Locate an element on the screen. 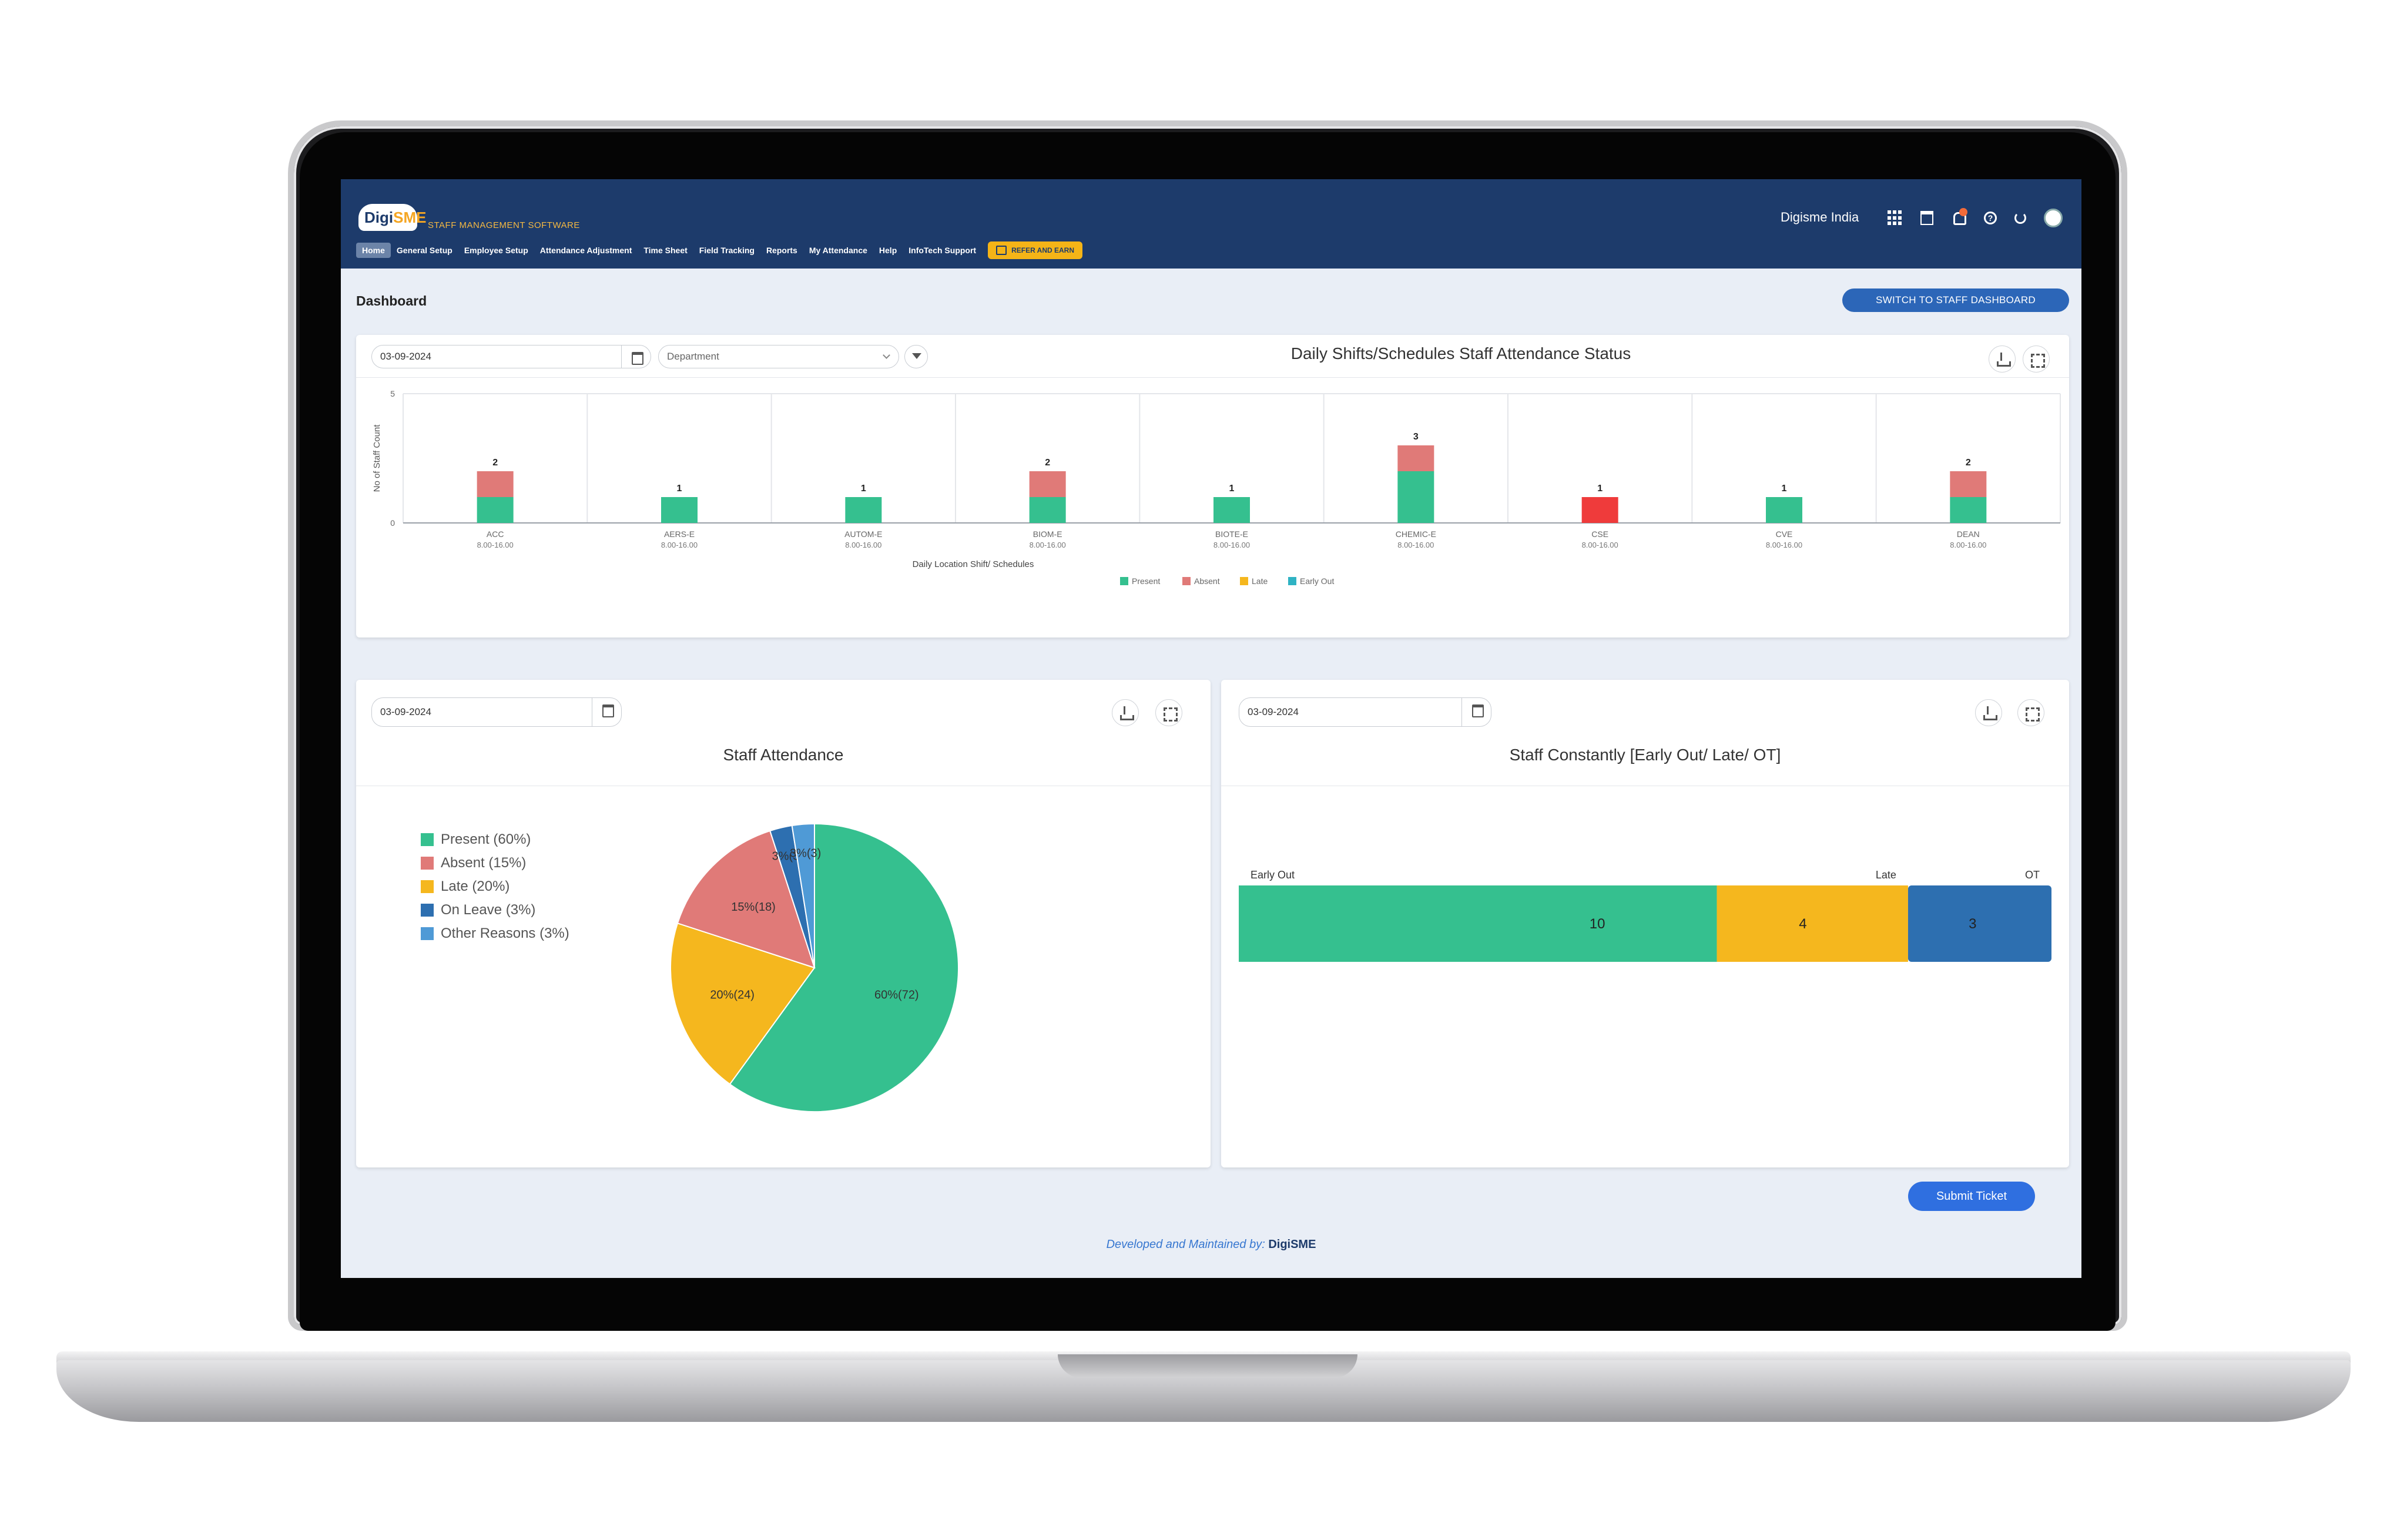 The height and width of the screenshot is (1540, 2407). page-title: Dashboard is located at coordinates (391, 300).